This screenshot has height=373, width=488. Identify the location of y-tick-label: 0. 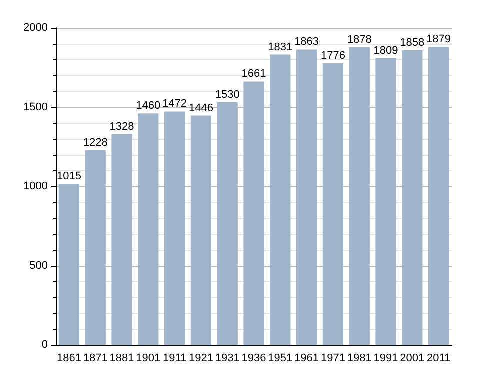
(45, 345).